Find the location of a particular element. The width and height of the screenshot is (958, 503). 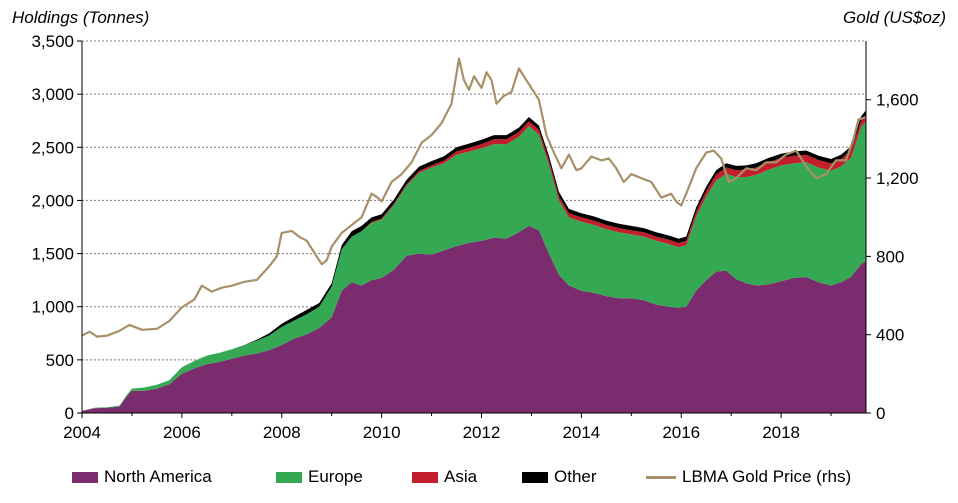

x-tick-label: 2004 is located at coordinates (82, 432).